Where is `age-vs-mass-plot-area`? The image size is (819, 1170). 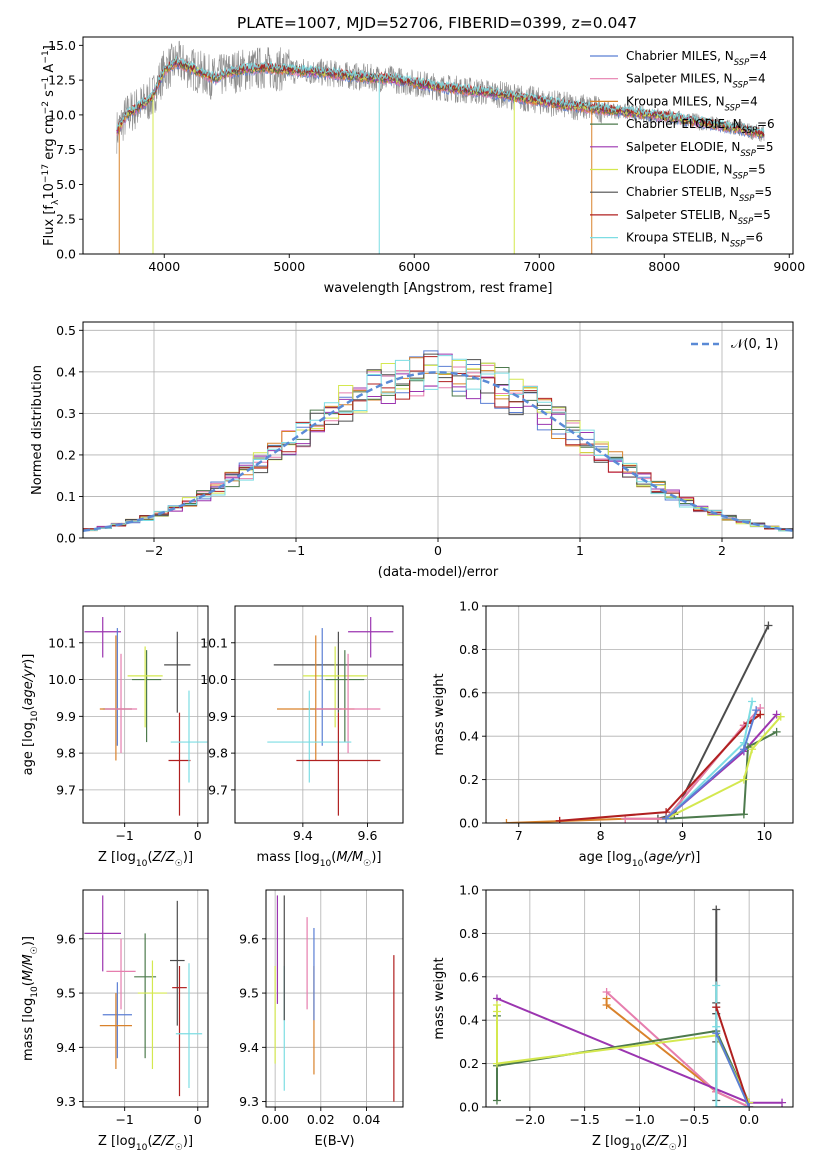
age-vs-mass-plot-area is located at coordinates (335, 716).